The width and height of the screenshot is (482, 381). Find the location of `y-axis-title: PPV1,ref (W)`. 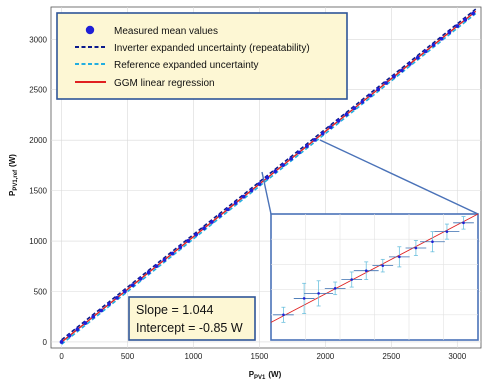

y-axis-title: PPV1,ref (W) is located at coordinates (13, 175).